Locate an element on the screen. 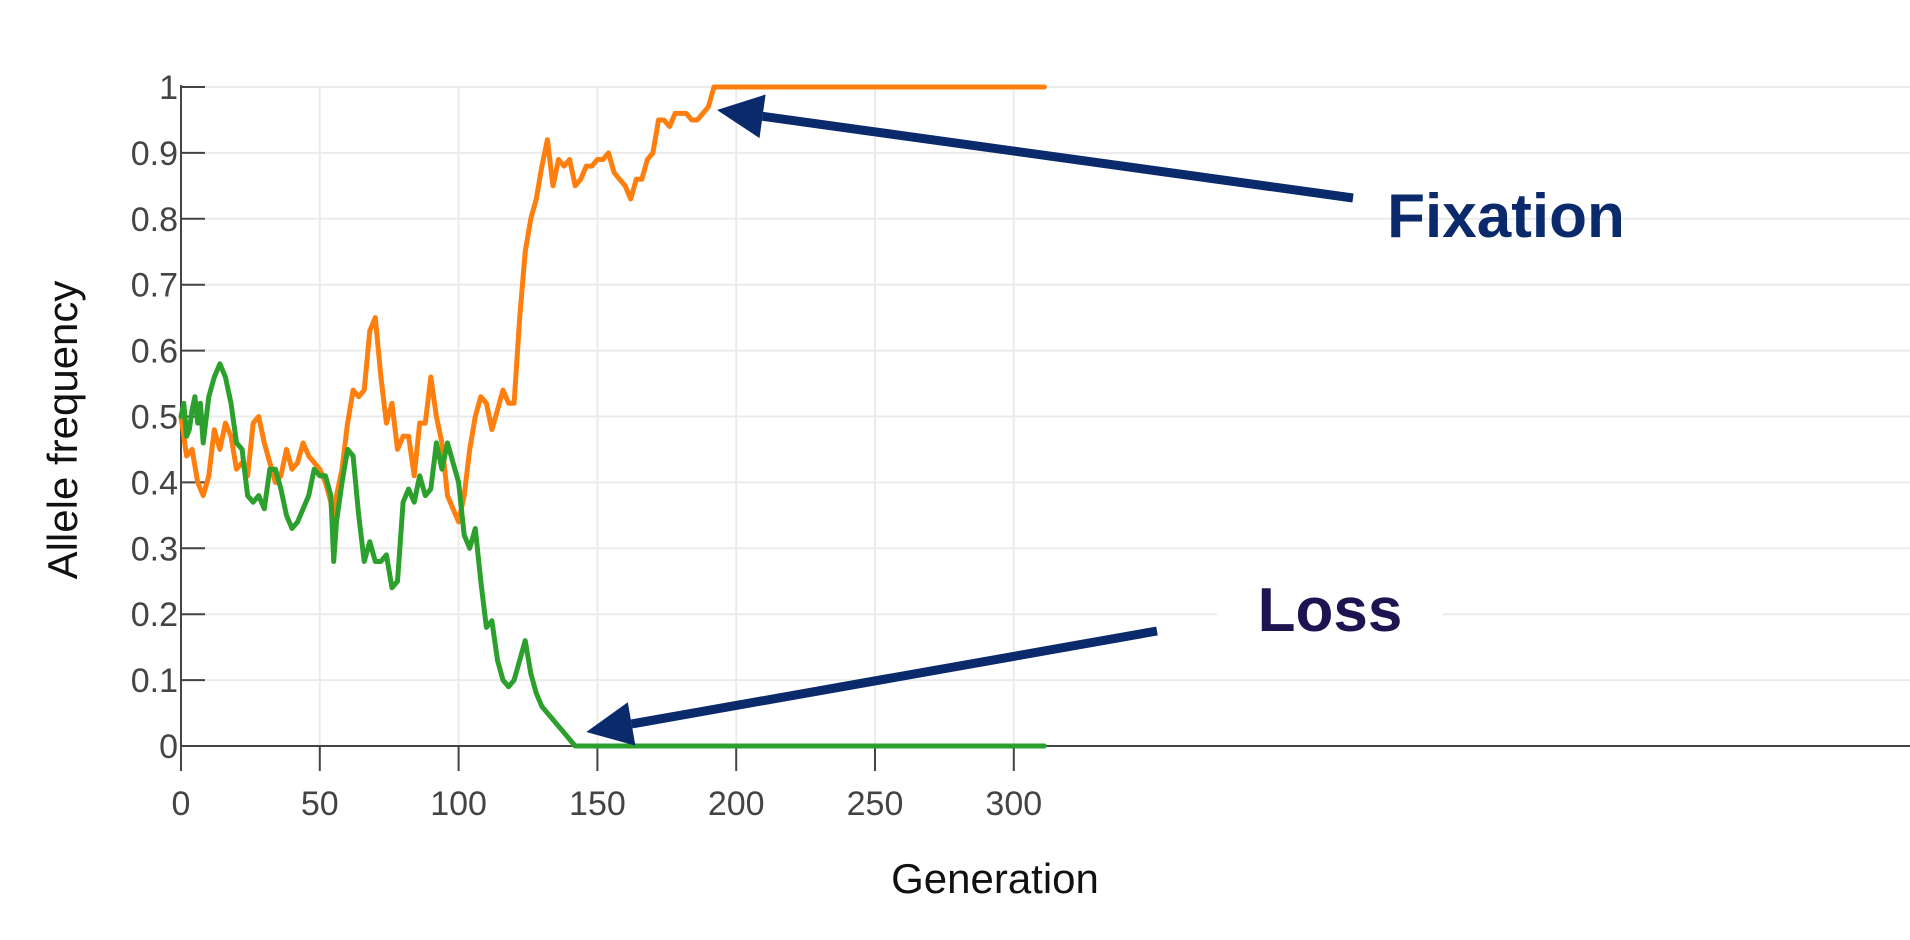 The width and height of the screenshot is (1910, 940). y-tick-label: 1 is located at coordinates (168, 88).